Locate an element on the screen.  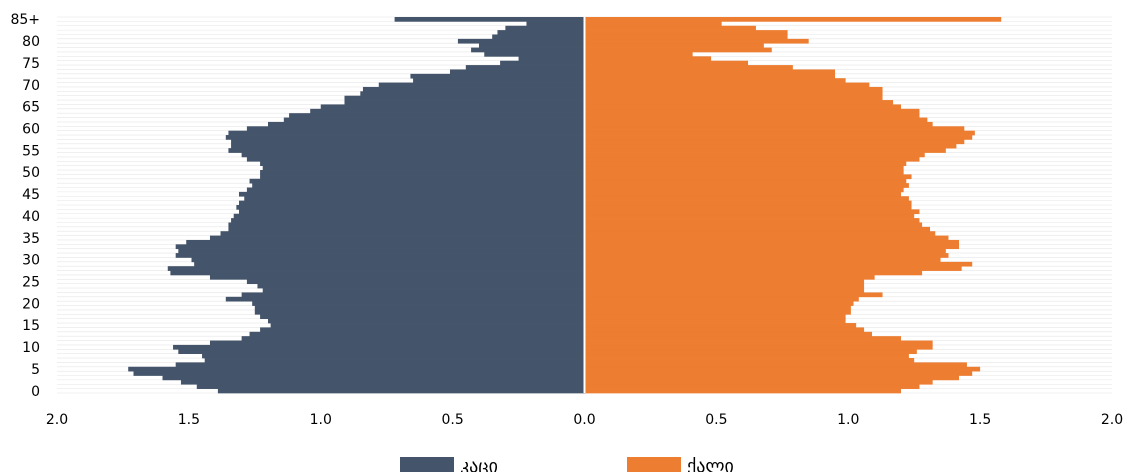
y-tick-label: 45 is located at coordinates (31, 195).